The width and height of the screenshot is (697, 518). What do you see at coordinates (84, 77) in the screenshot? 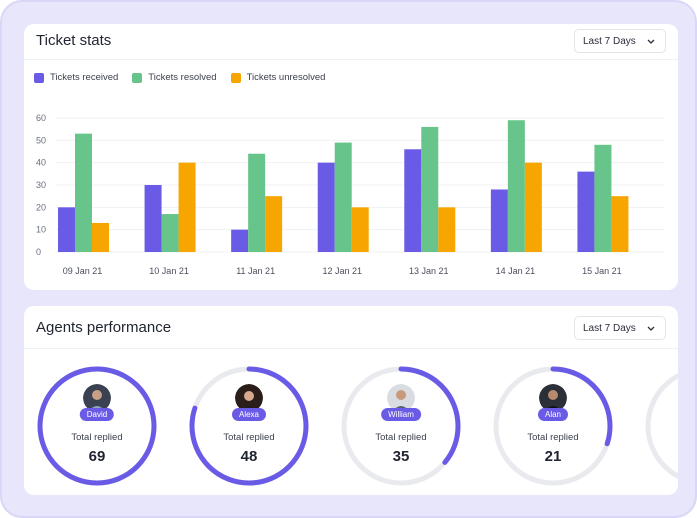
I see `legend-label-received: Tickets received` at bounding box center [84, 77].